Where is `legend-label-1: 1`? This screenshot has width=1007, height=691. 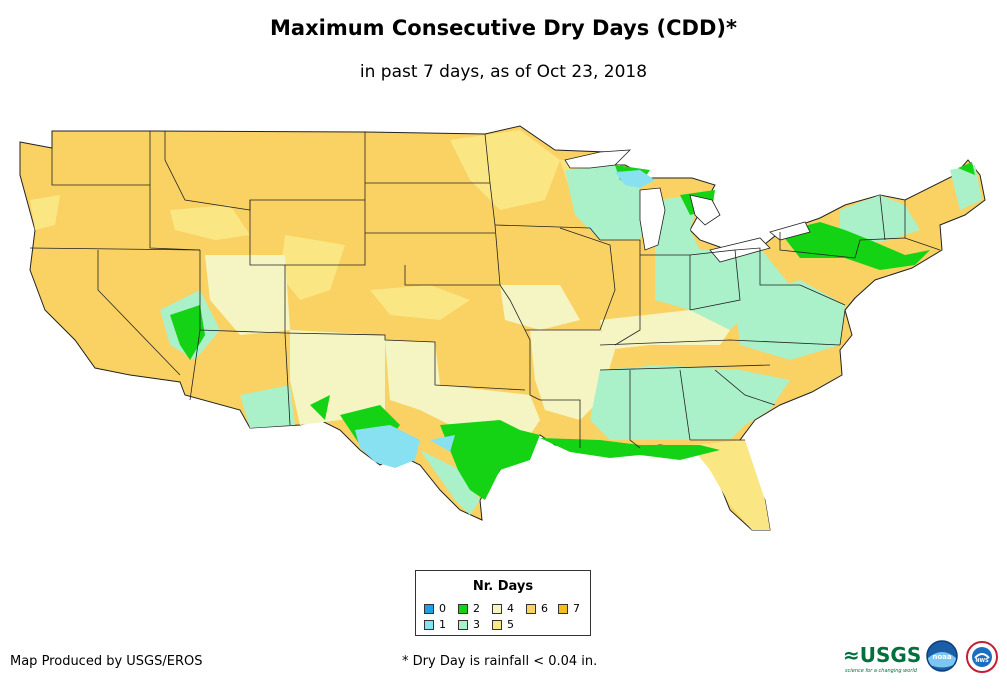 legend-label-1: 1 is located at coordinates (442, 624).